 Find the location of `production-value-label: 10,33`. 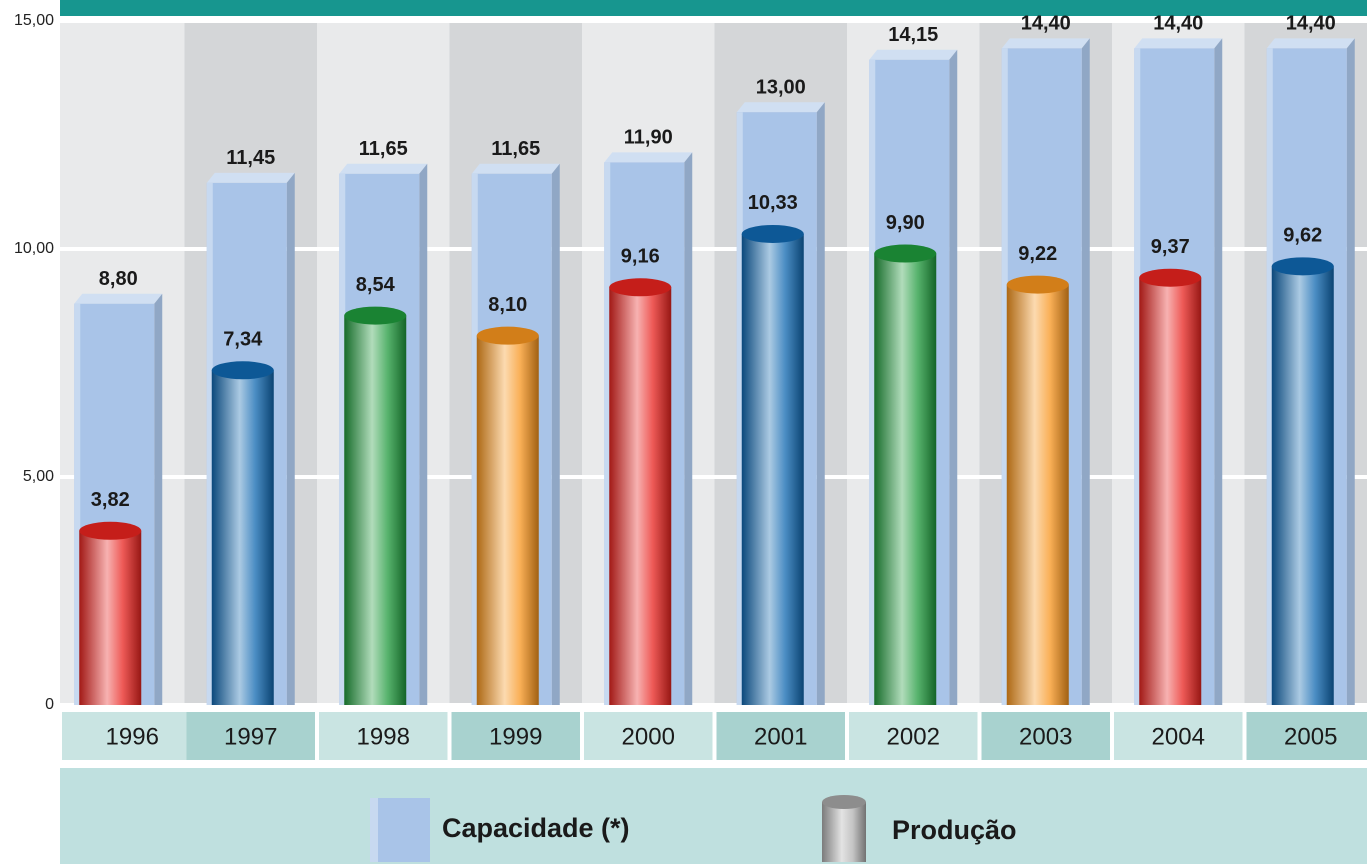

production-value-label: 10,33 is located at coordinates (773, 203).